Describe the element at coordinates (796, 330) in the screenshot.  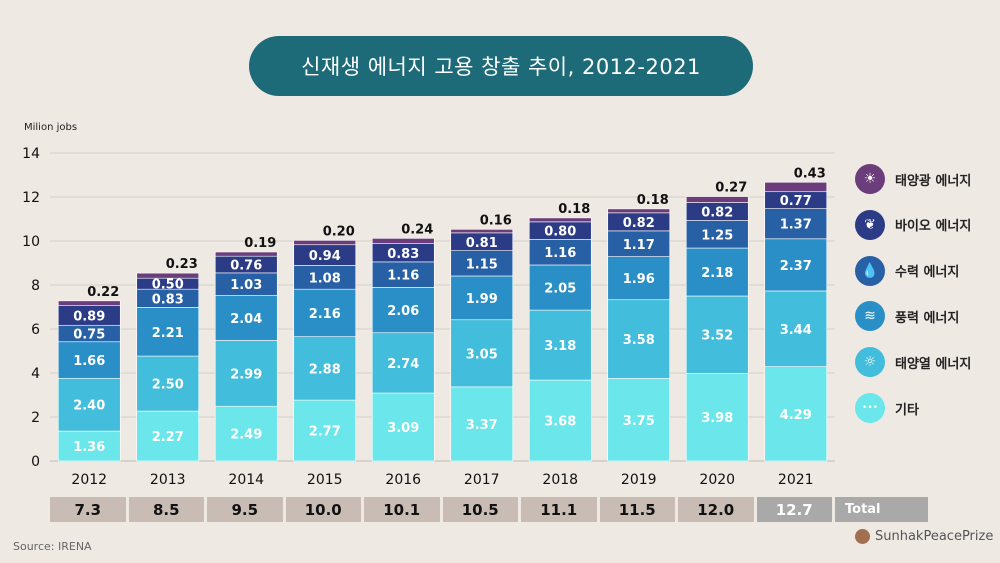
I see `data-label: 3.44` at that location.